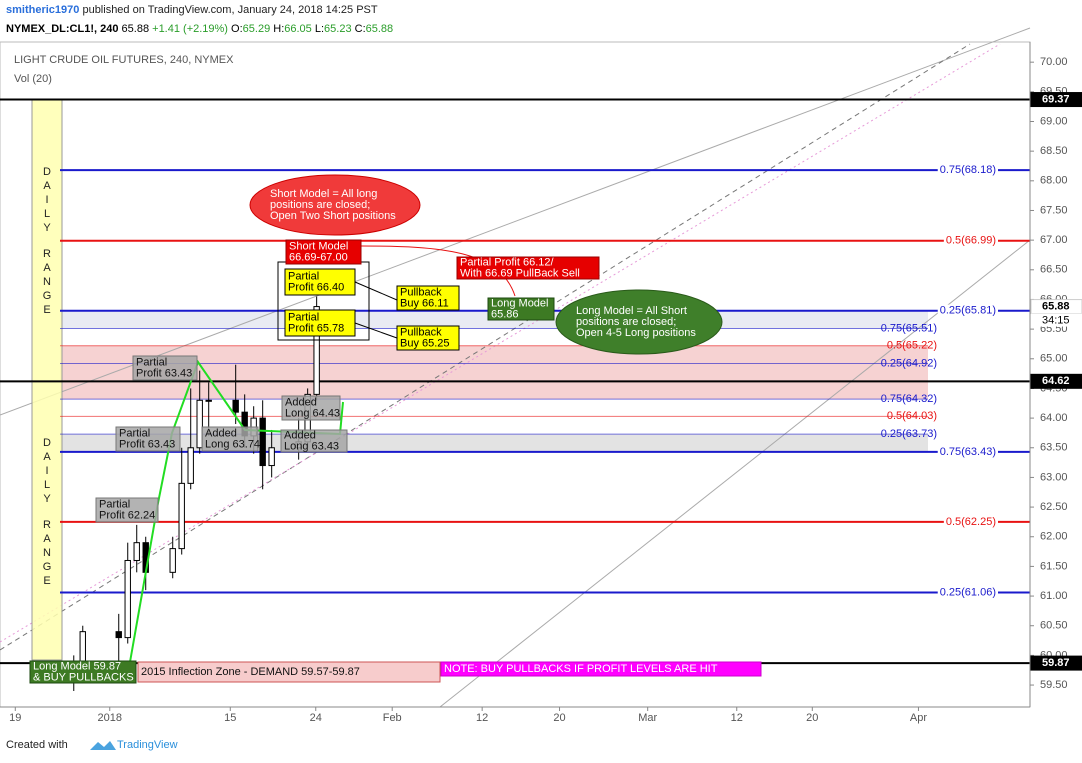 The width and height of the screenshot is (1082, 763). I want to click on fib-level-label: 0.5(62.25), so click(971, 522).